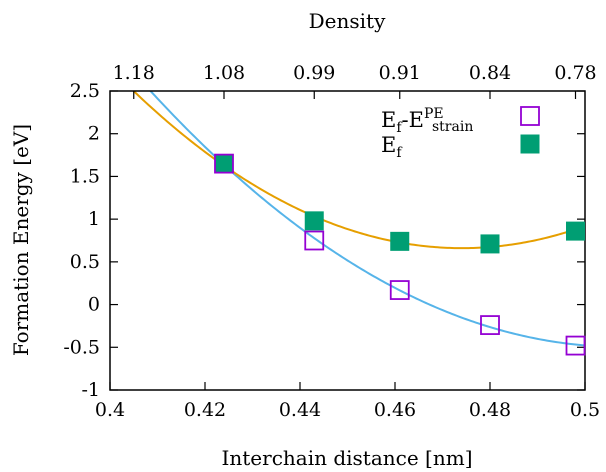 The image size is (606, 472). I want to click on x-tick-label: 0.4, so click(110, 410).